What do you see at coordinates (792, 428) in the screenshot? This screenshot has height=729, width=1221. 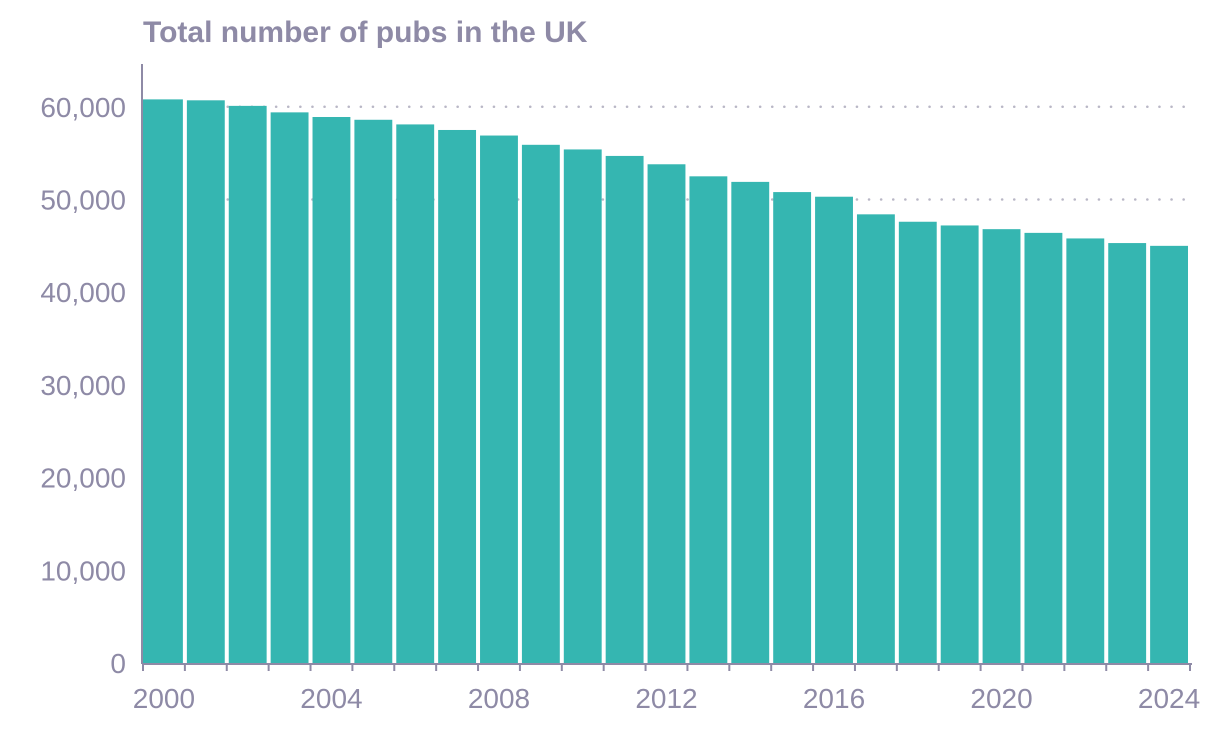 I see `bar-2015` at bounding box center [792, 428].